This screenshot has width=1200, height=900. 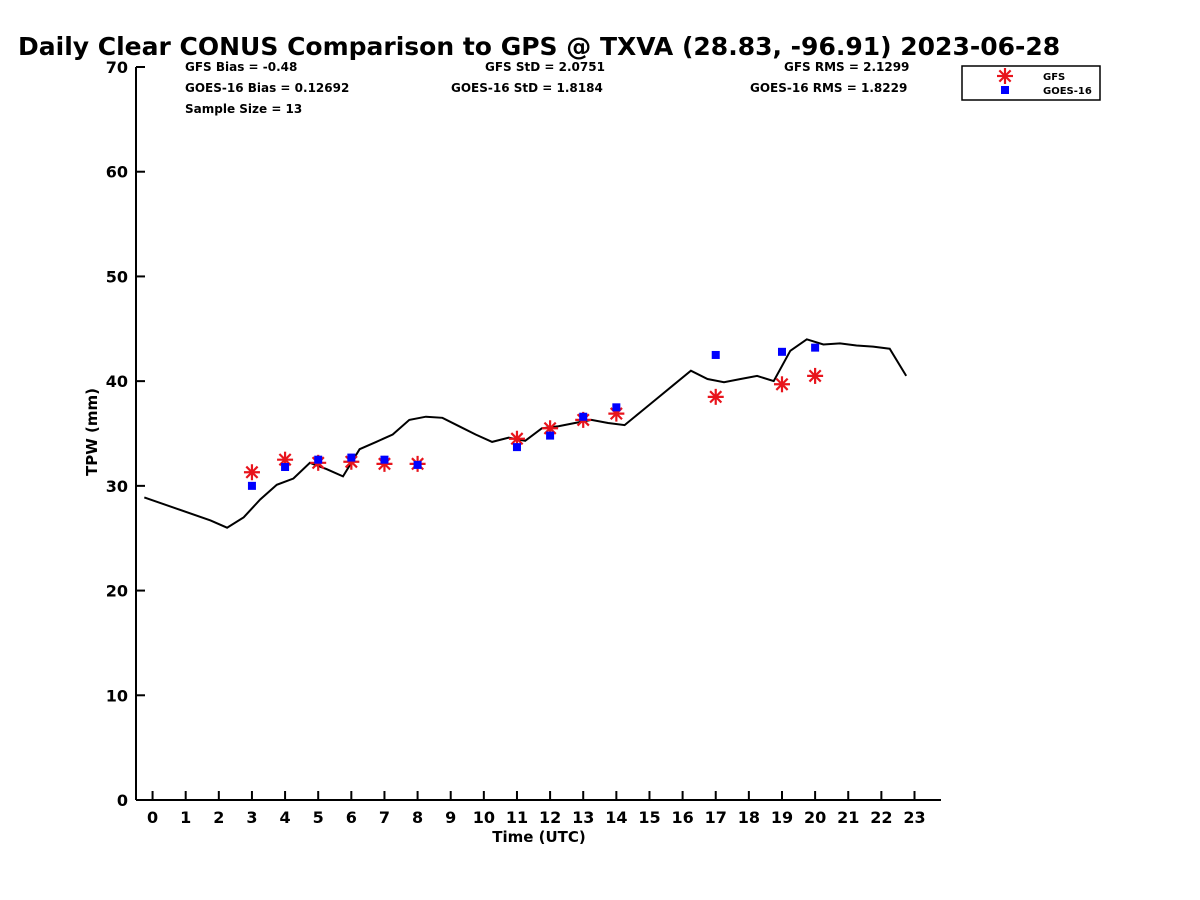 I want to click on gfs-rms-text: GFS RMS = 2.1299, so click(x=846, y=67).